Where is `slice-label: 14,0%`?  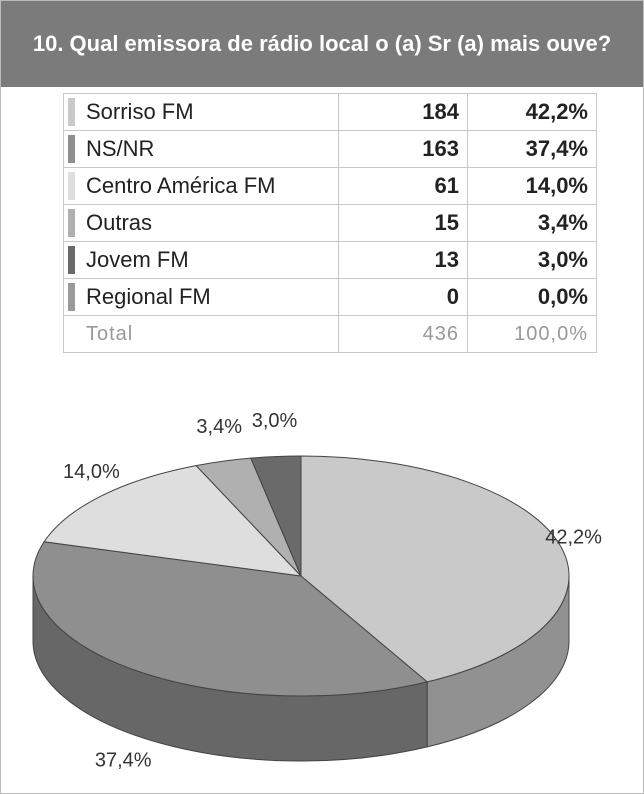
slice-label: 14,0% is located at coordinates (91, 472).